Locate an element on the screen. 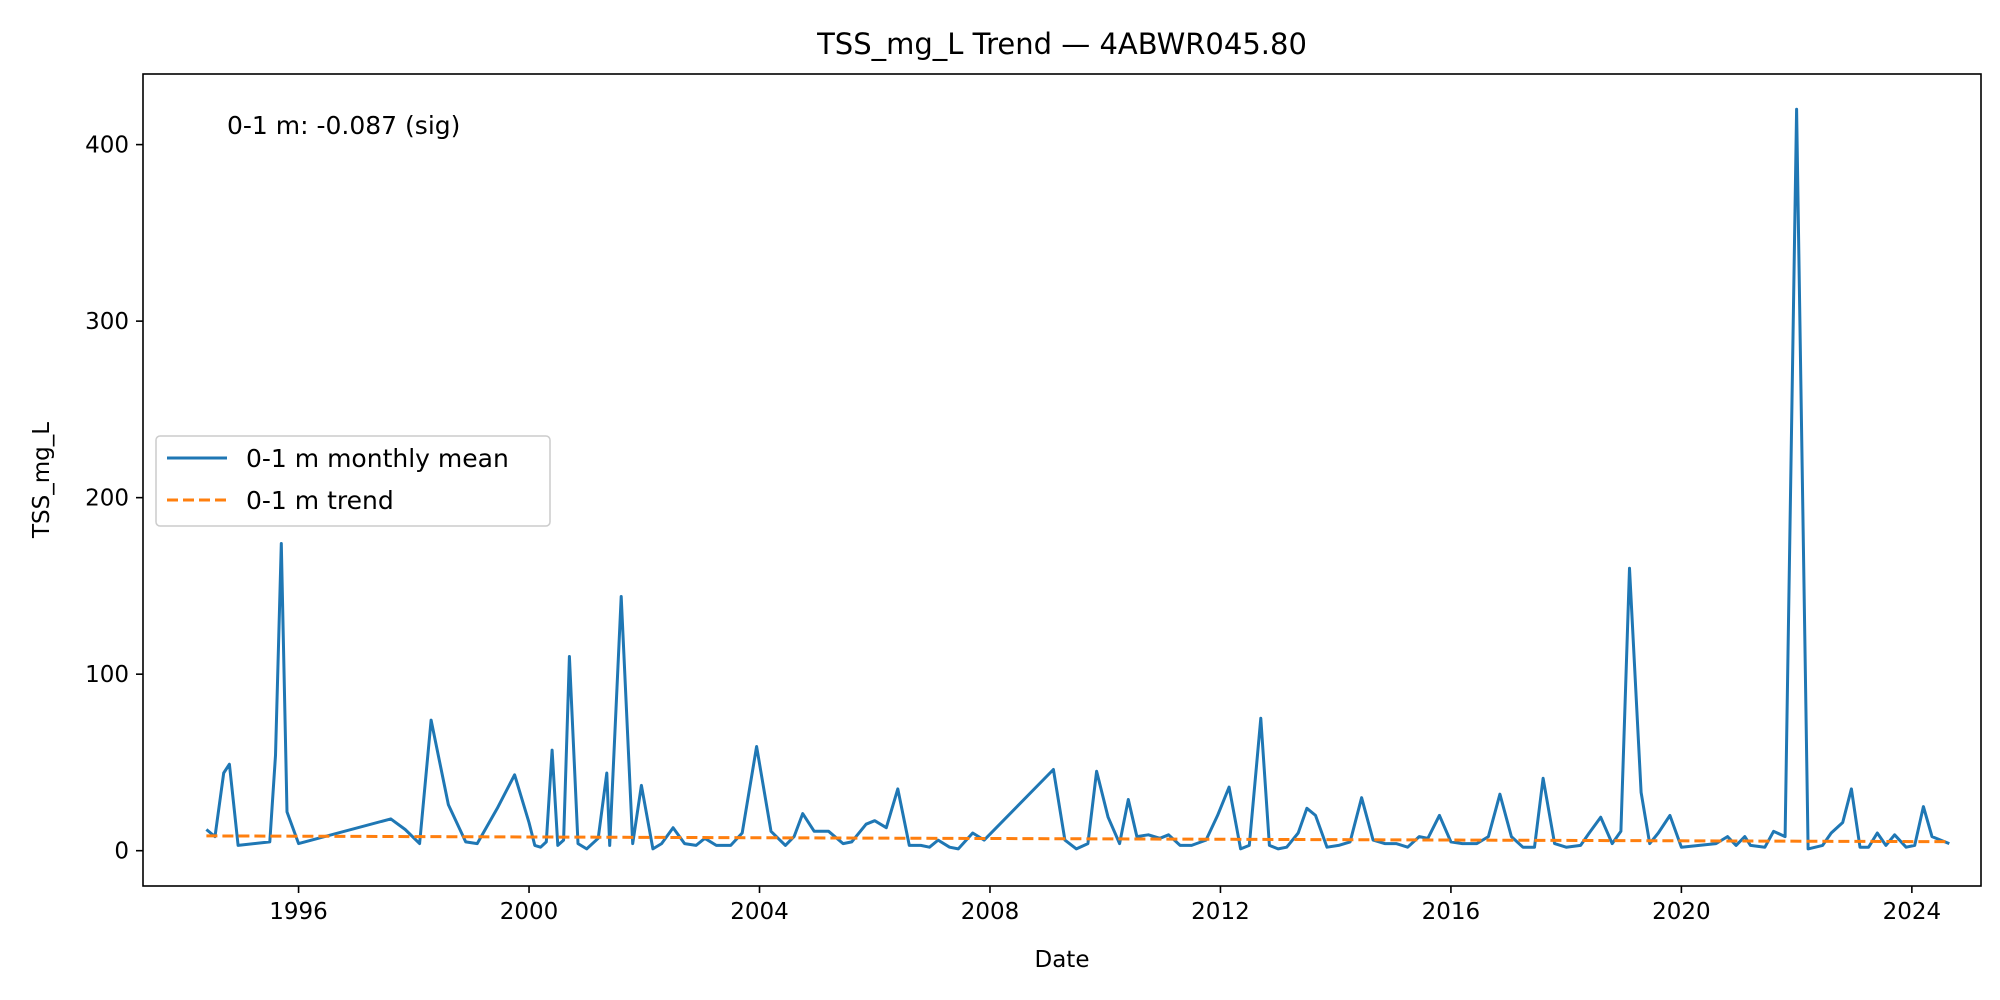  legend-box is located at coordinates (353, 481).